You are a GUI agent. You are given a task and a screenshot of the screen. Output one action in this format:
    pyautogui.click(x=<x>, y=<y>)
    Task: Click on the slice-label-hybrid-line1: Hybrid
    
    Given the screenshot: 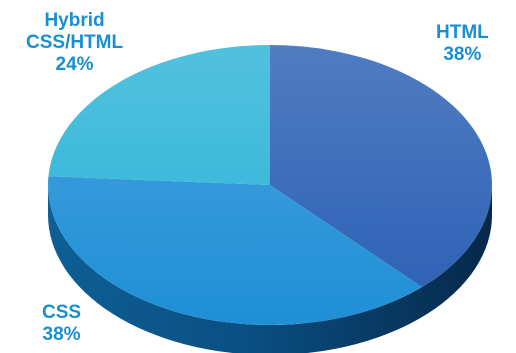 What is the action you would take?
    pyautogui.click(x=74, y=20)
    